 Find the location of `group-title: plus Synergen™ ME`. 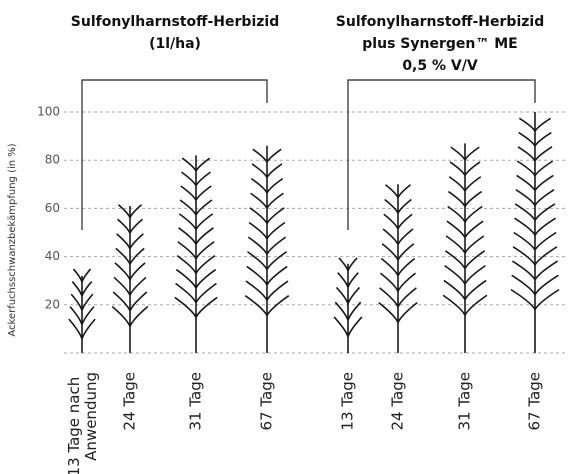

group-title: plus Synergen™ ME is located at coordinates (439, 44).